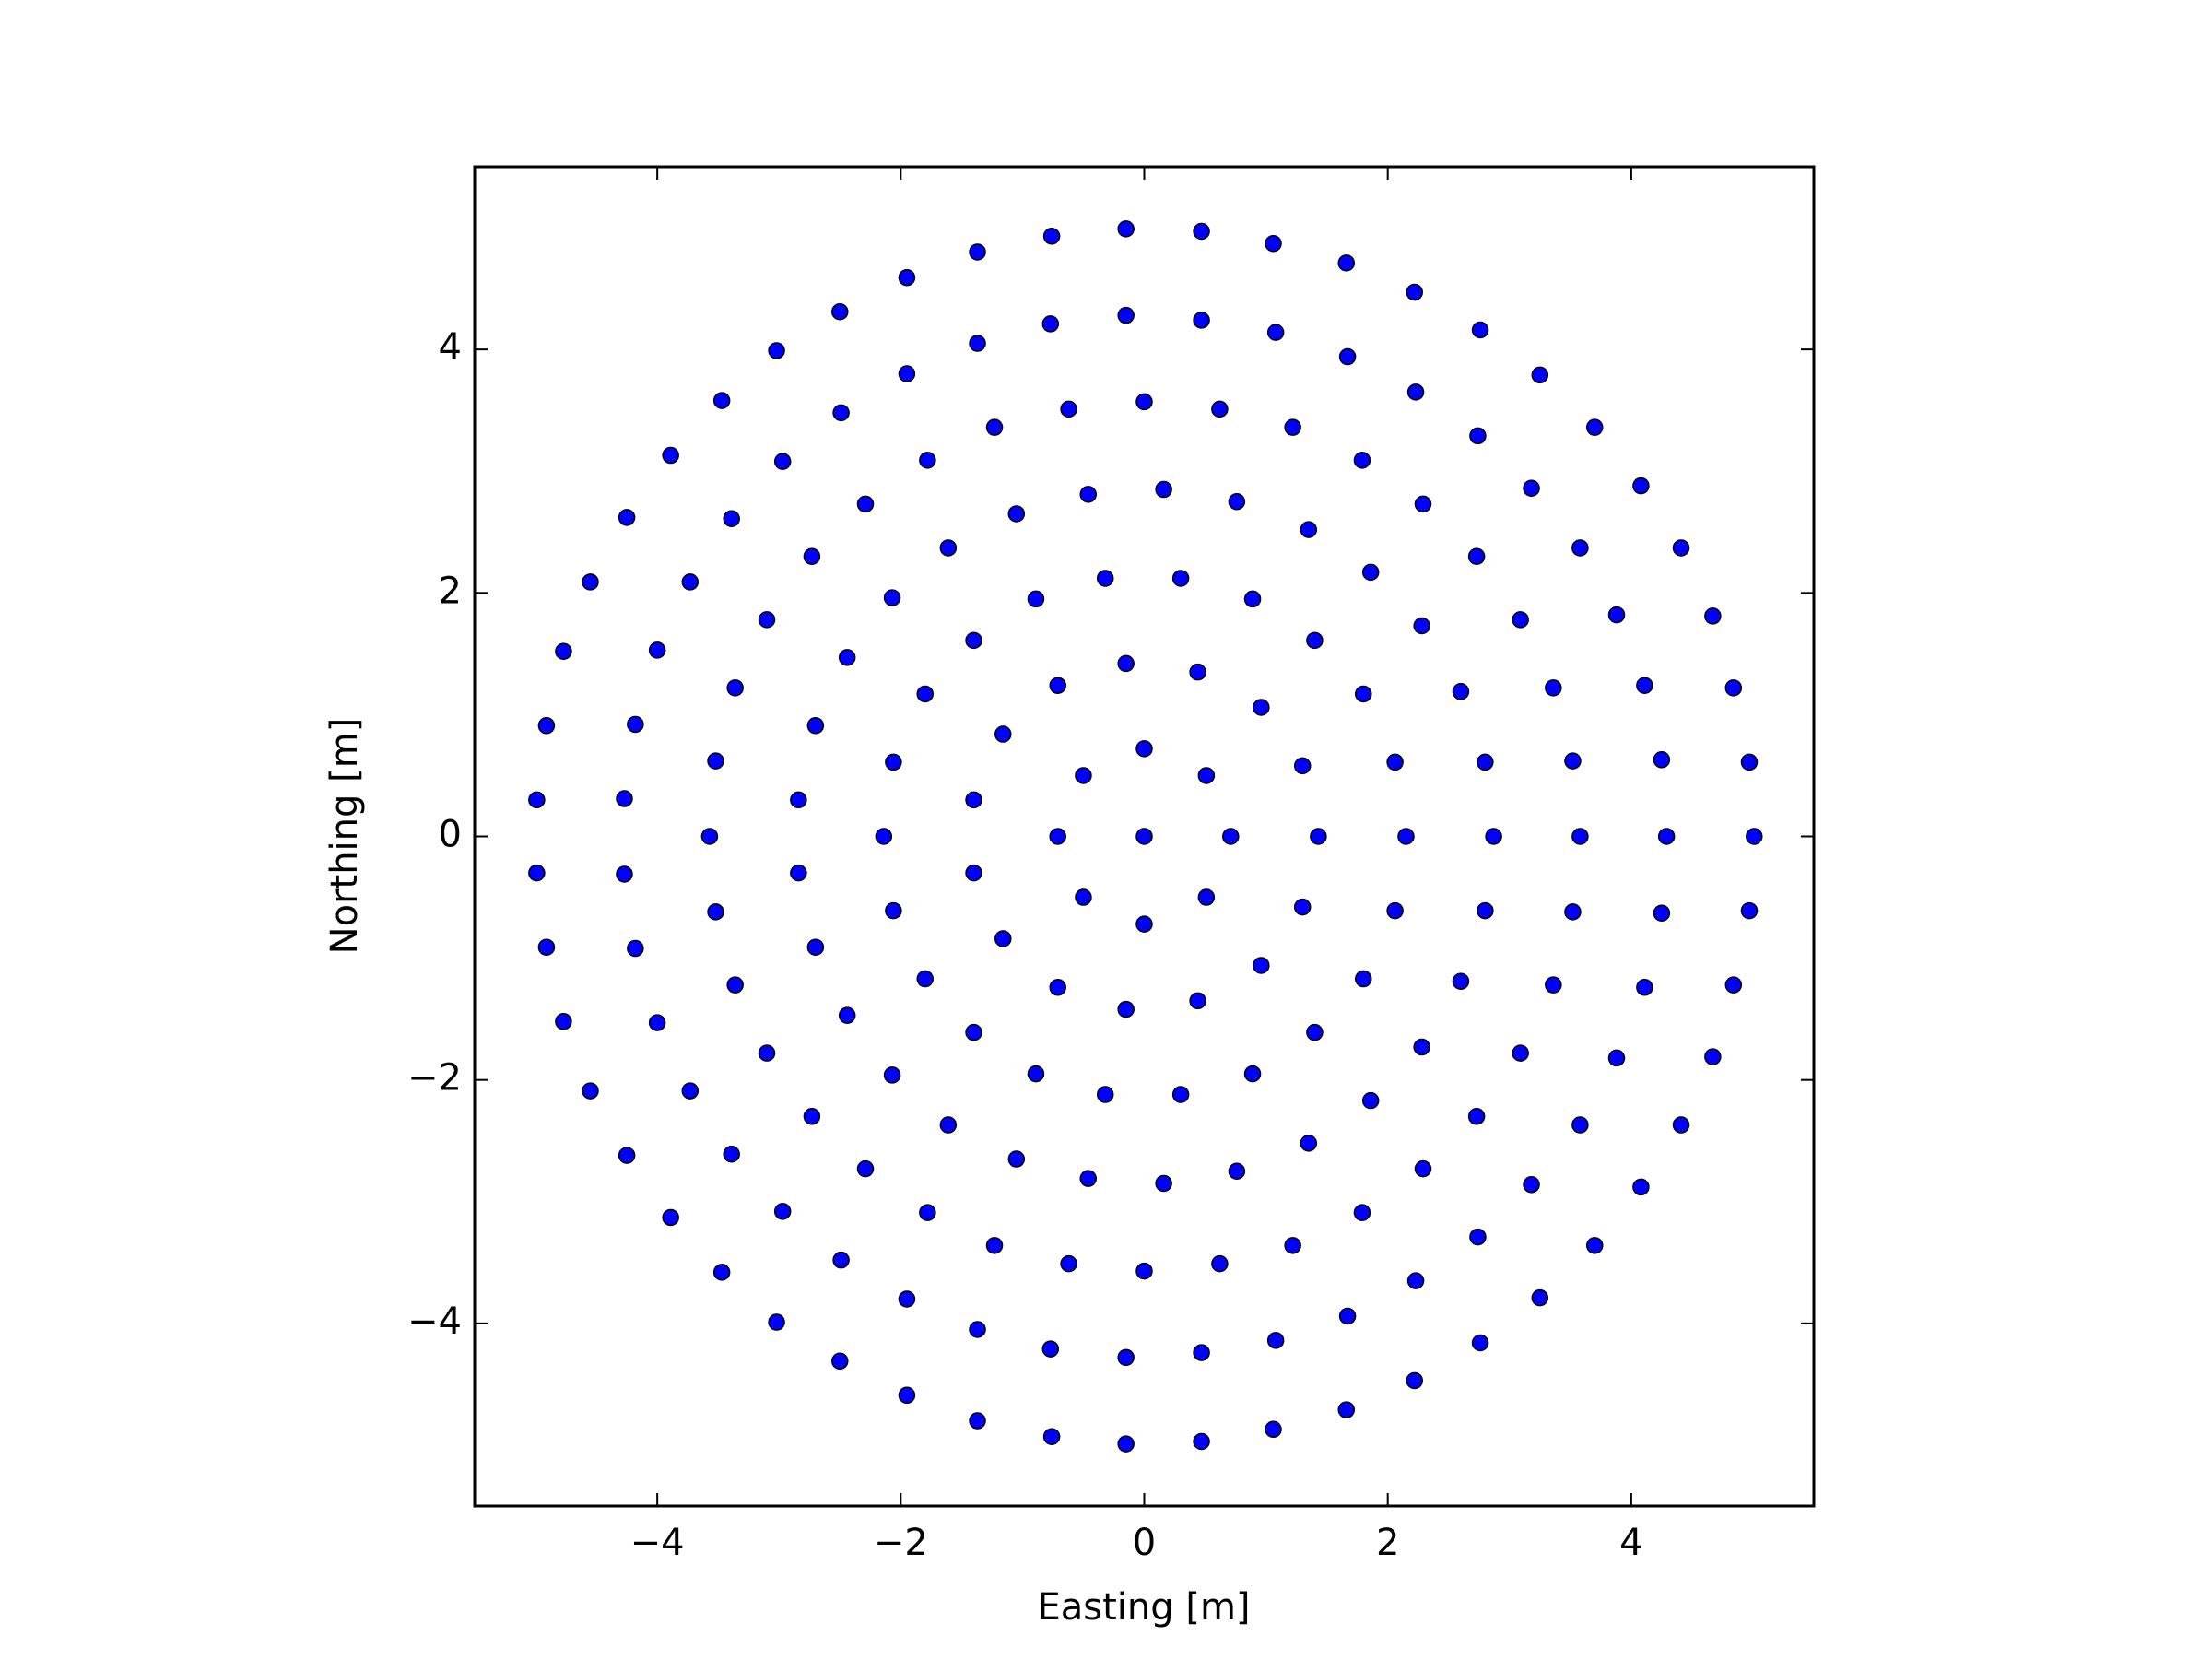 This screenshot has height=1659, width=2212. What do you see at coordinates (657, 1543) in the screenshot?
I see `x-tick-label: −4` at bounding box center [657, 1543].